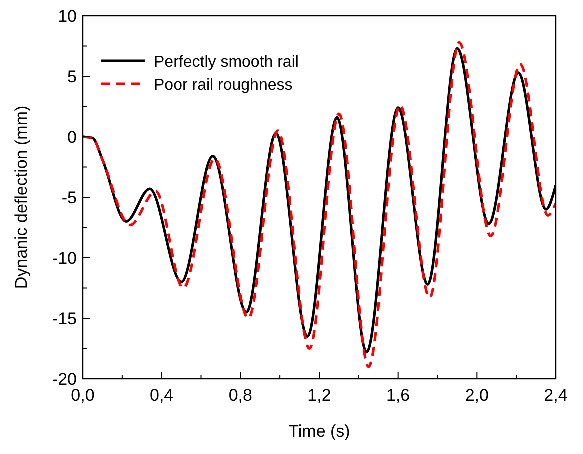  I want to click on y-tick-label: -5, so click(69, 198).